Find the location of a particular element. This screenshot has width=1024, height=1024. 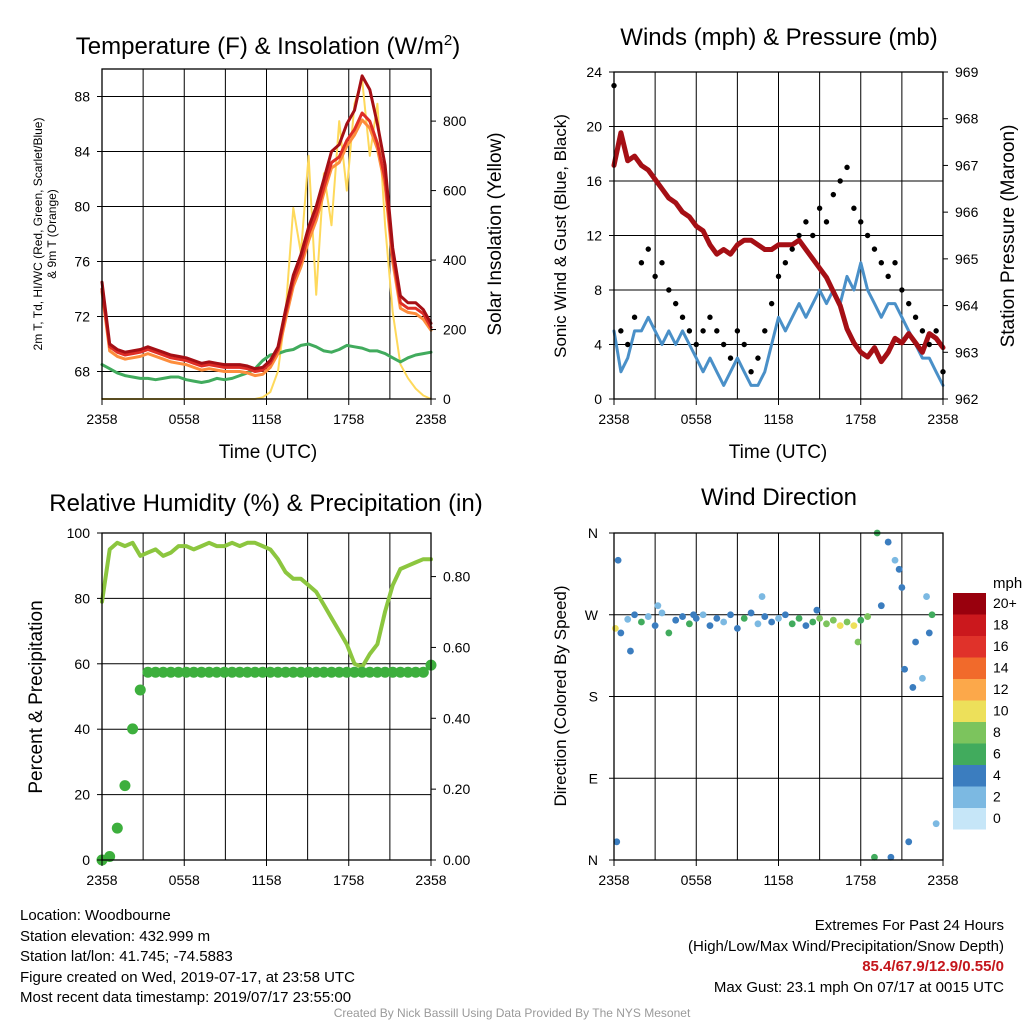

y2-tick-label: 966 is located at coordinates (967, 212).